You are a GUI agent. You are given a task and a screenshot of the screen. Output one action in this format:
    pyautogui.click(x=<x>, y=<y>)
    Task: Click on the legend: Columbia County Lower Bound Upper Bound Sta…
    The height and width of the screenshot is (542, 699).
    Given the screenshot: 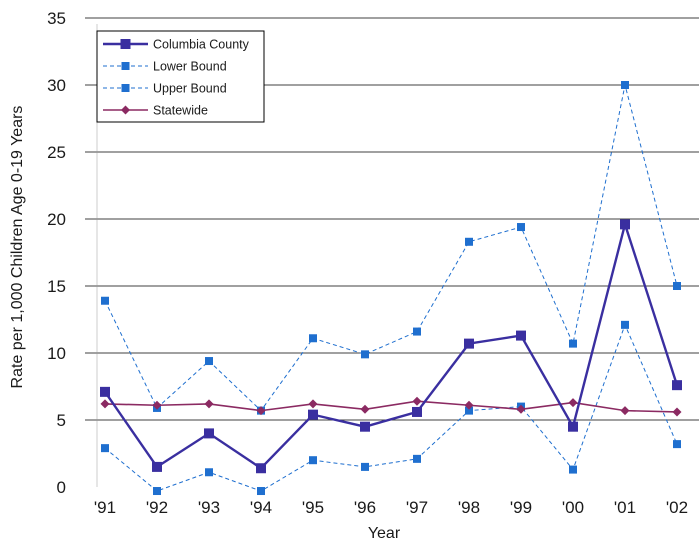 What is the action you would take?
    pyautogui.click(x=180, y=76)
    